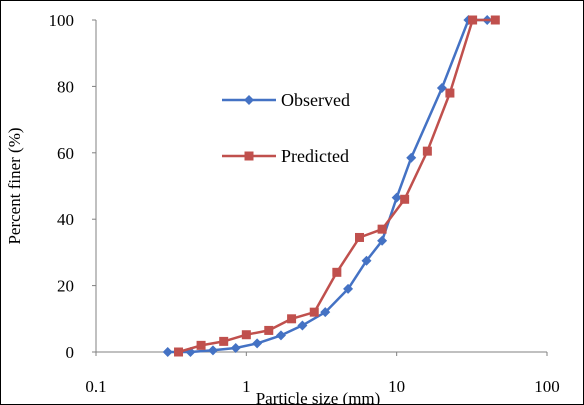 The height and width of the screenshot is (405, 584). What do you see at coordinates (315, 100) in the screenshot?
I see `legend-label-observed: Observed` at bounding box center [315, 100].